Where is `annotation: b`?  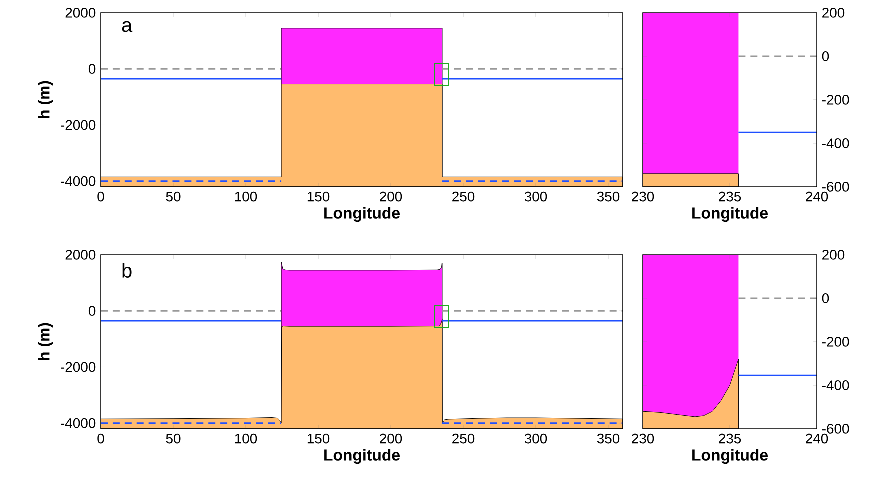 annotation: b is located at coordinates (127, 270).